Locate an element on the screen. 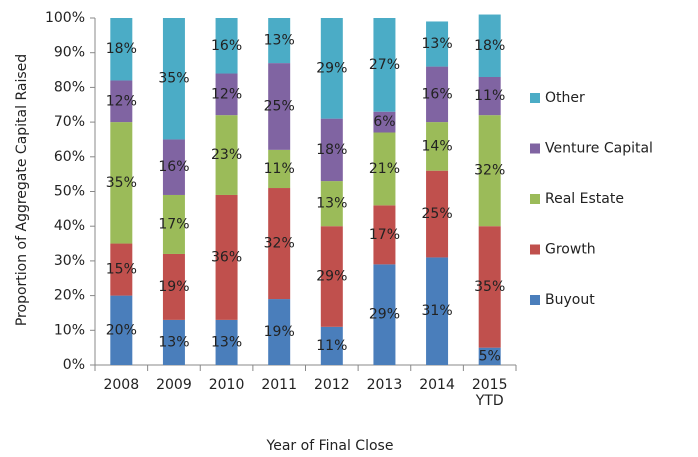 The width and height of the screenshot is (698, 457). y-tick-label: 40% is located at coordinates (69, 226).